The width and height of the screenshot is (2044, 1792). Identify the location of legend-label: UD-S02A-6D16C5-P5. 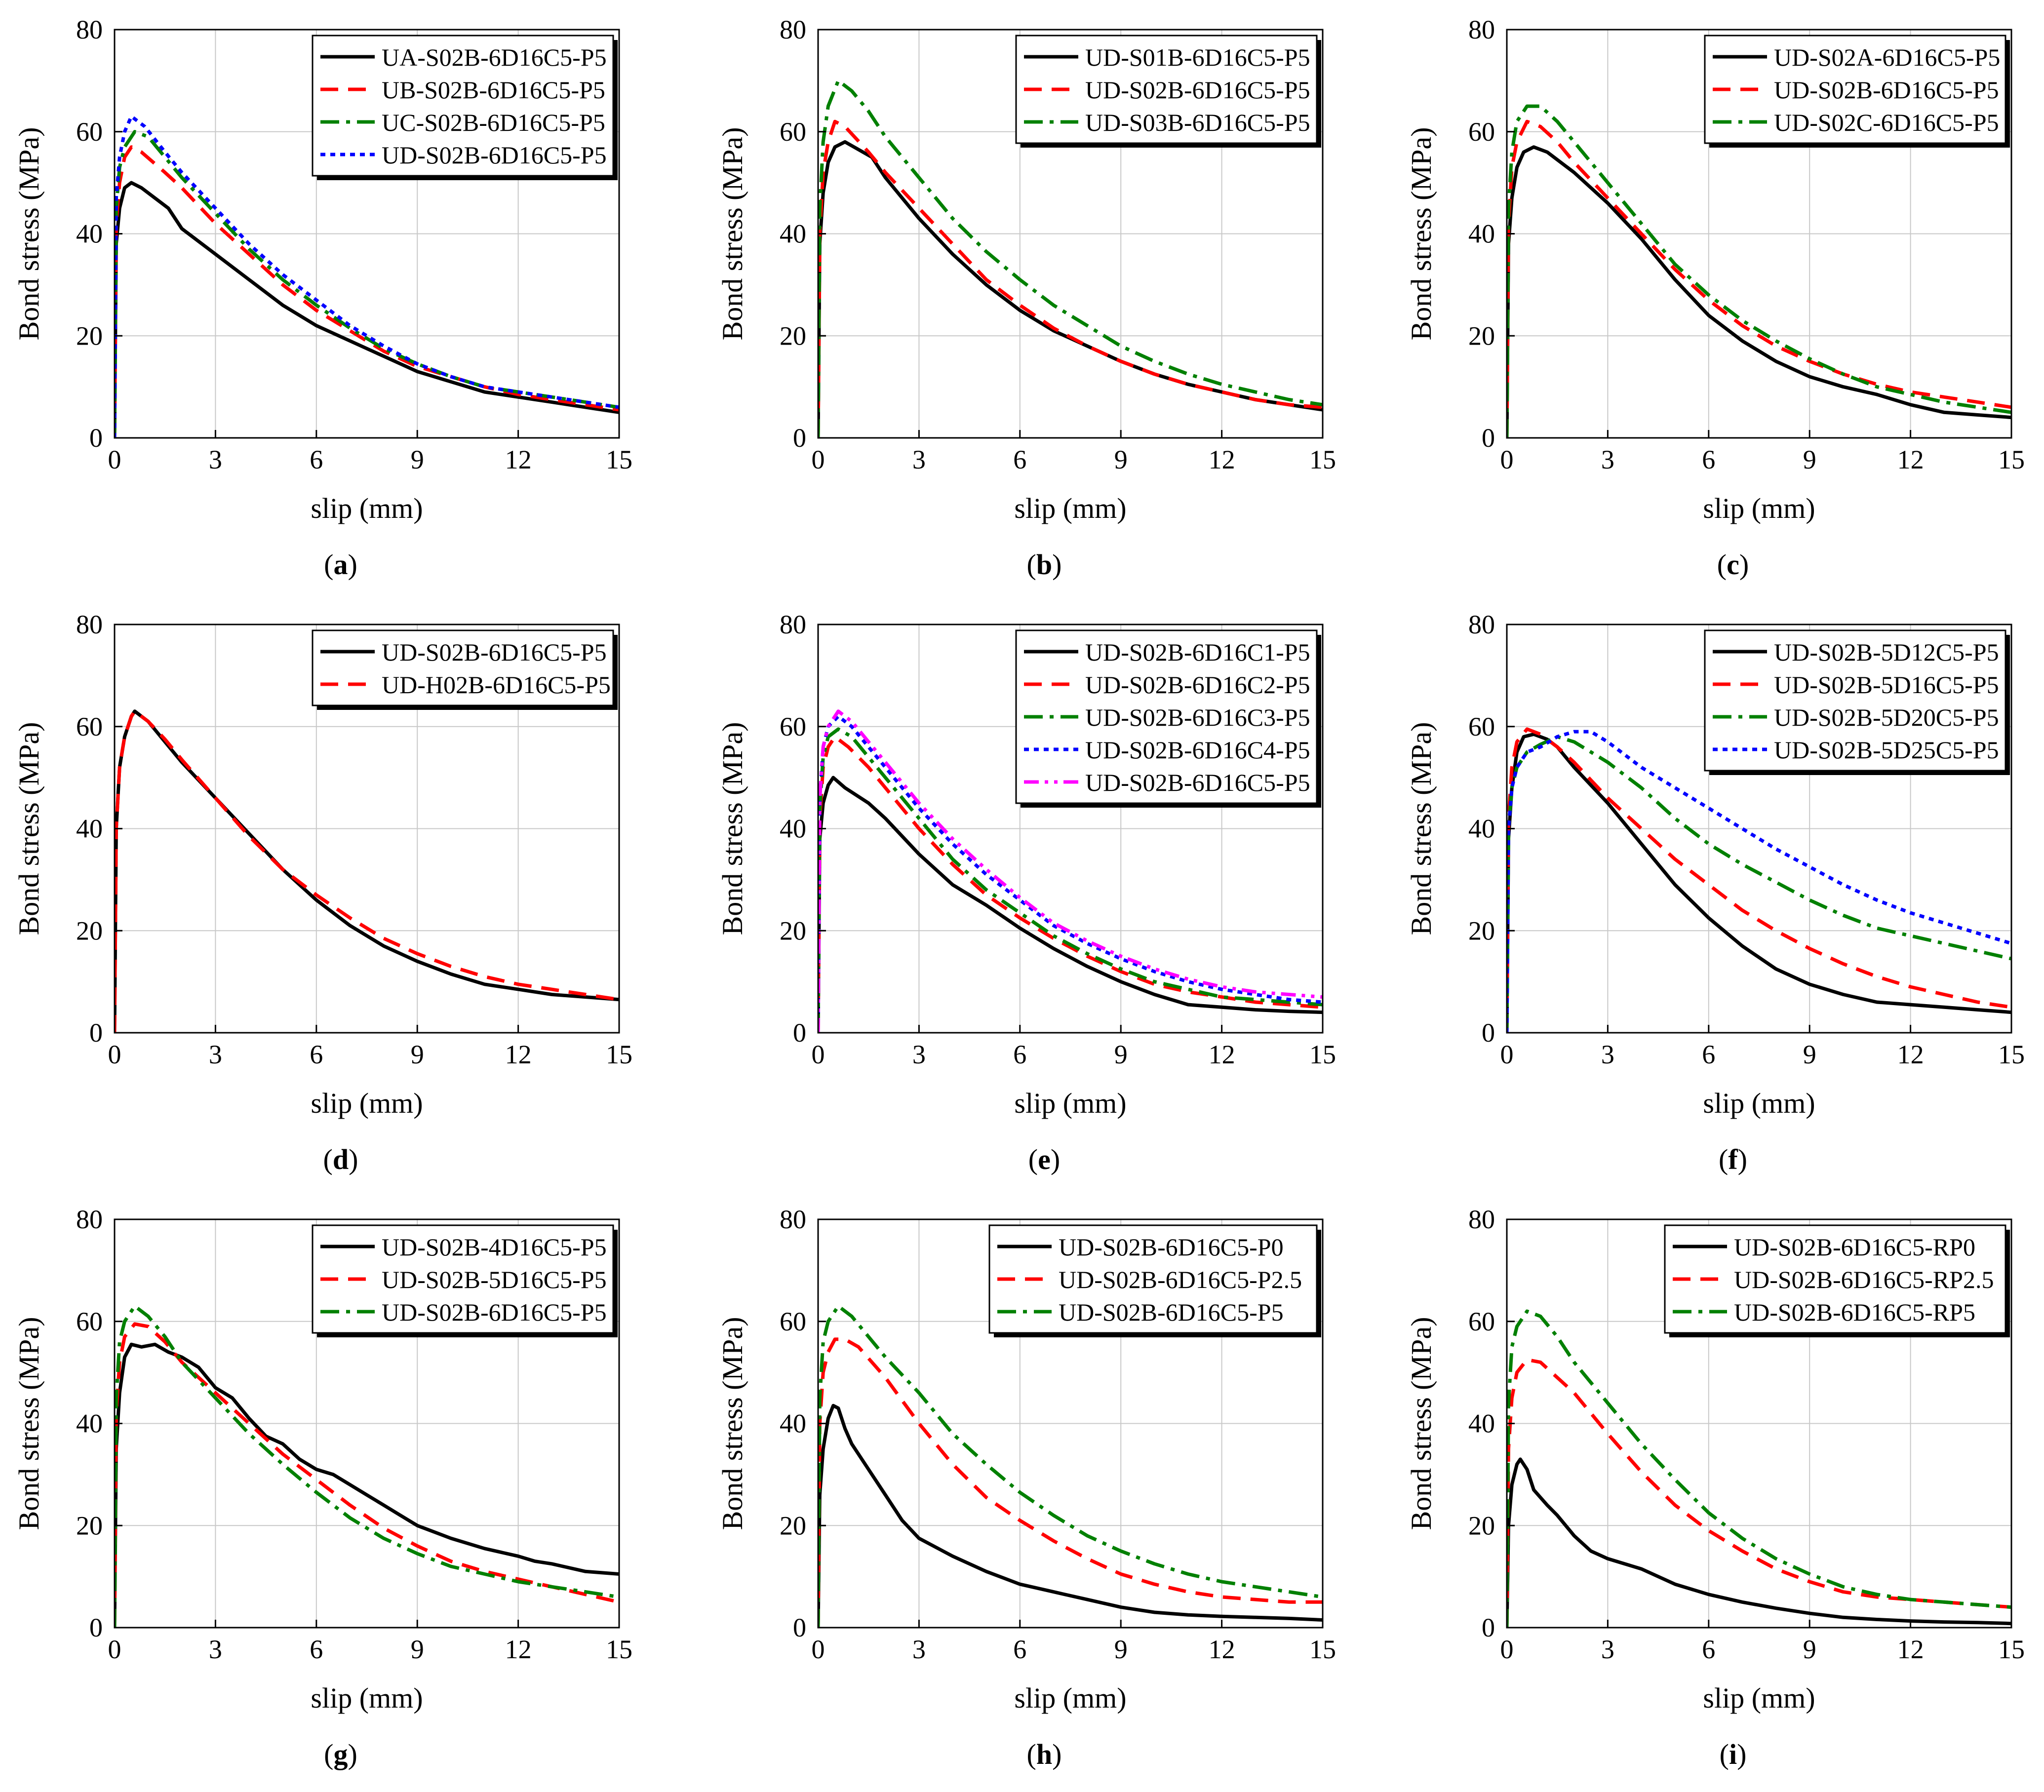
(1887, 57).